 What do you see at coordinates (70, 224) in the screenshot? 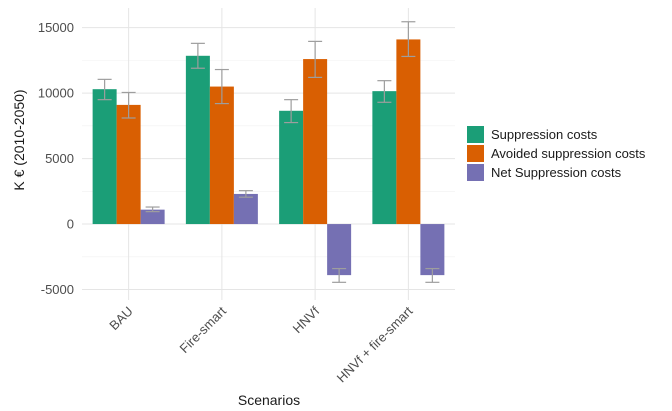
I see `y-tick-label: 0` at bounding box center [70, 224].